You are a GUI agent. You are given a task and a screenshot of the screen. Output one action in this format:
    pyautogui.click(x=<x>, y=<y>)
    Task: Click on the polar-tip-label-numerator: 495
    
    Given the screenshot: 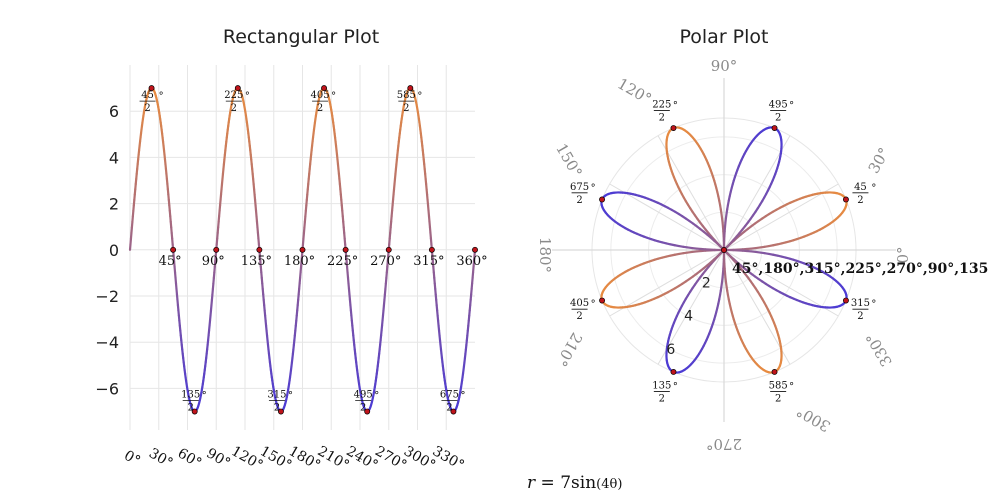 What is the action you would take?
    pyautogui.click(x=778, y=105)
    